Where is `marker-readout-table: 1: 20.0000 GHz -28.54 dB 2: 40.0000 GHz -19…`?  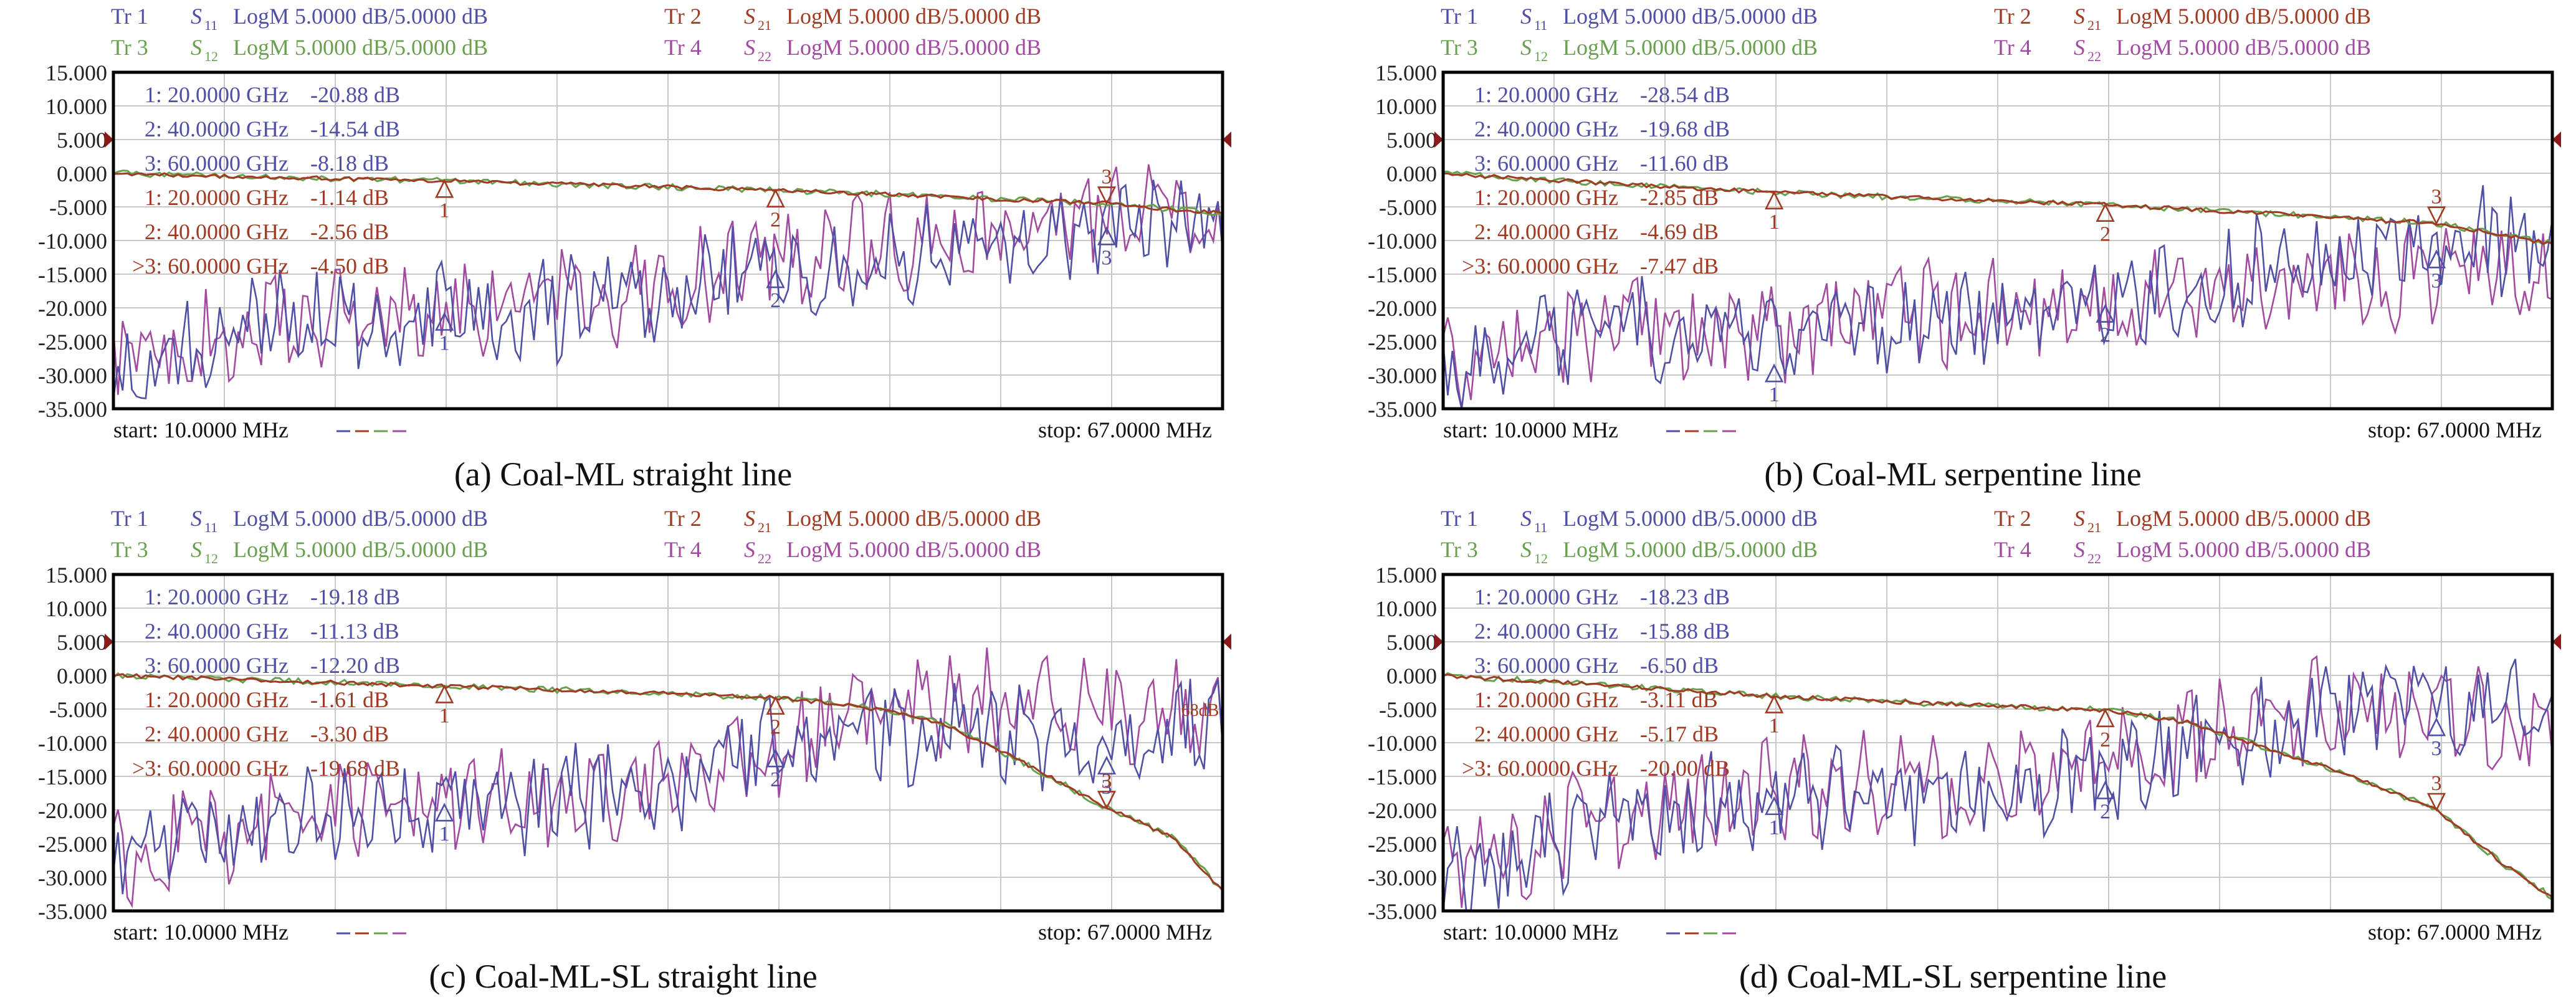 marker-readout-table: 1: 20.0000 GHz -28.54 dB 2: 40.0000 GHz -19… is located at coordinates (1596, 180).